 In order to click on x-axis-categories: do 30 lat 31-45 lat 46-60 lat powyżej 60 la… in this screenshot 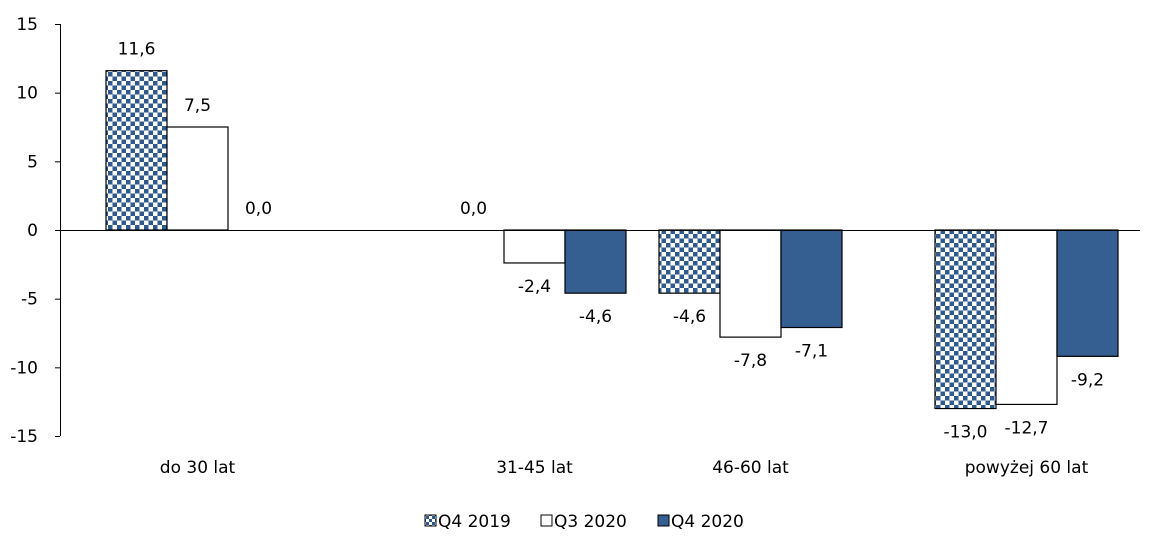, I will do `click(624, 468)`.